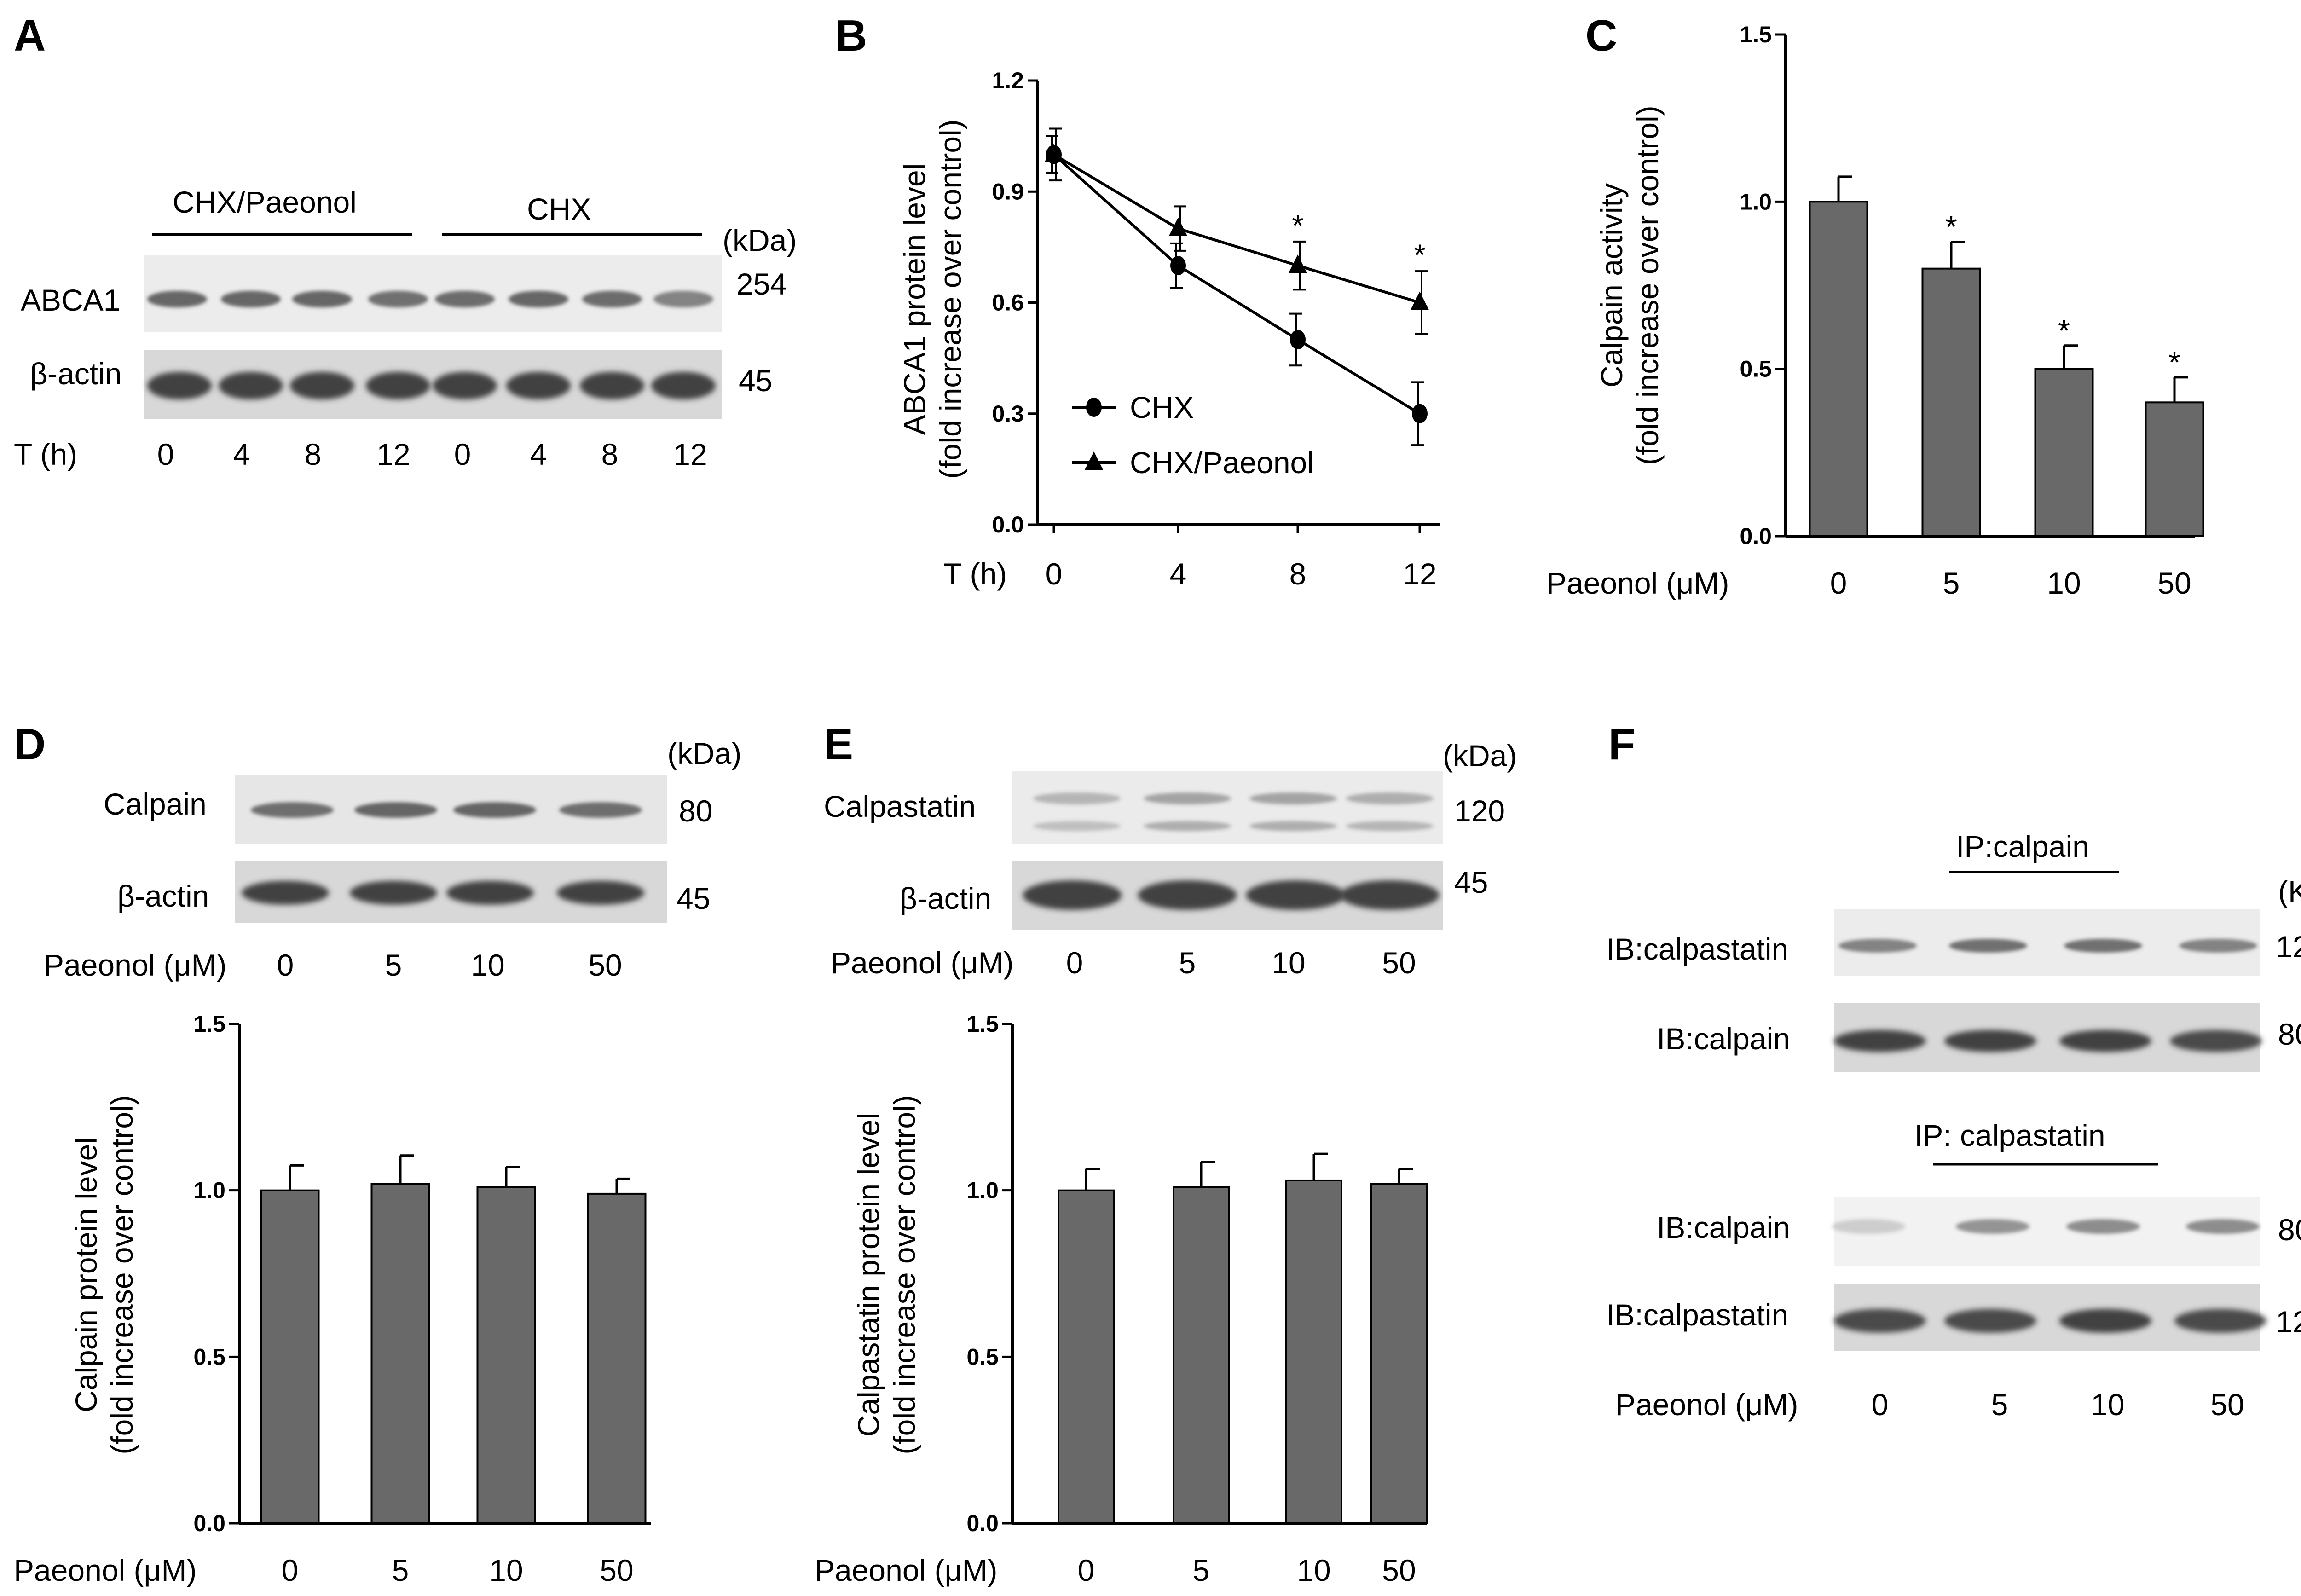  I want to click on series-line-chx-paeonol, so click(1236, 228).